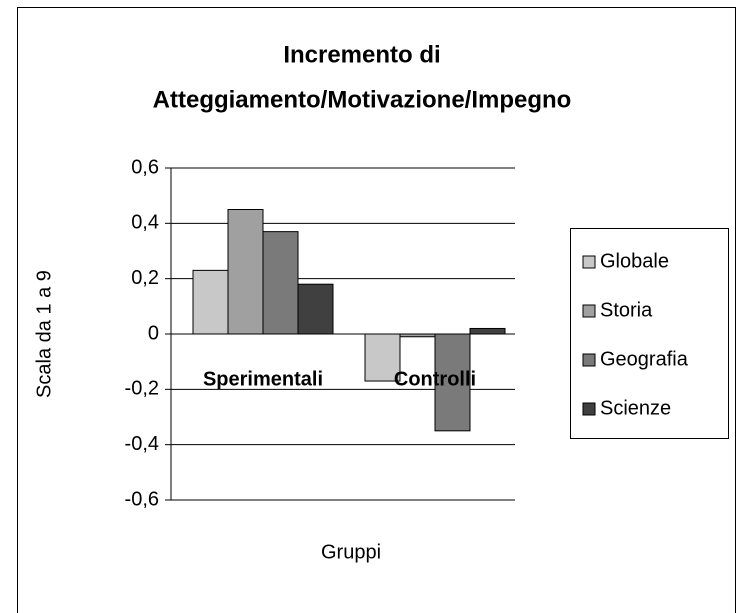 Image resolution: width=746 pixels, height=613 pixels. What do you see at coordinates (626, 310) in the screenshot?
I see `legend-label: Storia` at bounding box center [626, 310].